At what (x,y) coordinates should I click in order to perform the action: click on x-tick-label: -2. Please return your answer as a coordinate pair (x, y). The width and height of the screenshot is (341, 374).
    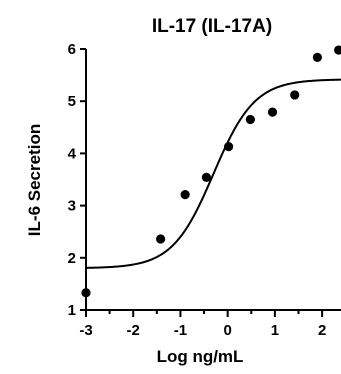
    Looking at the image, I should click on (133, 330).